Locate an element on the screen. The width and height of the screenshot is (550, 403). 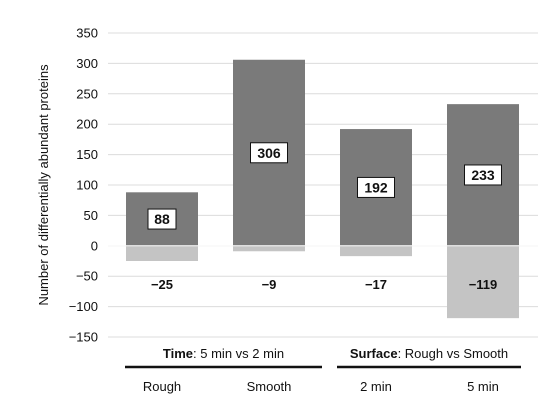
y-tick-label: 50 is located at coordinates (91, 215).